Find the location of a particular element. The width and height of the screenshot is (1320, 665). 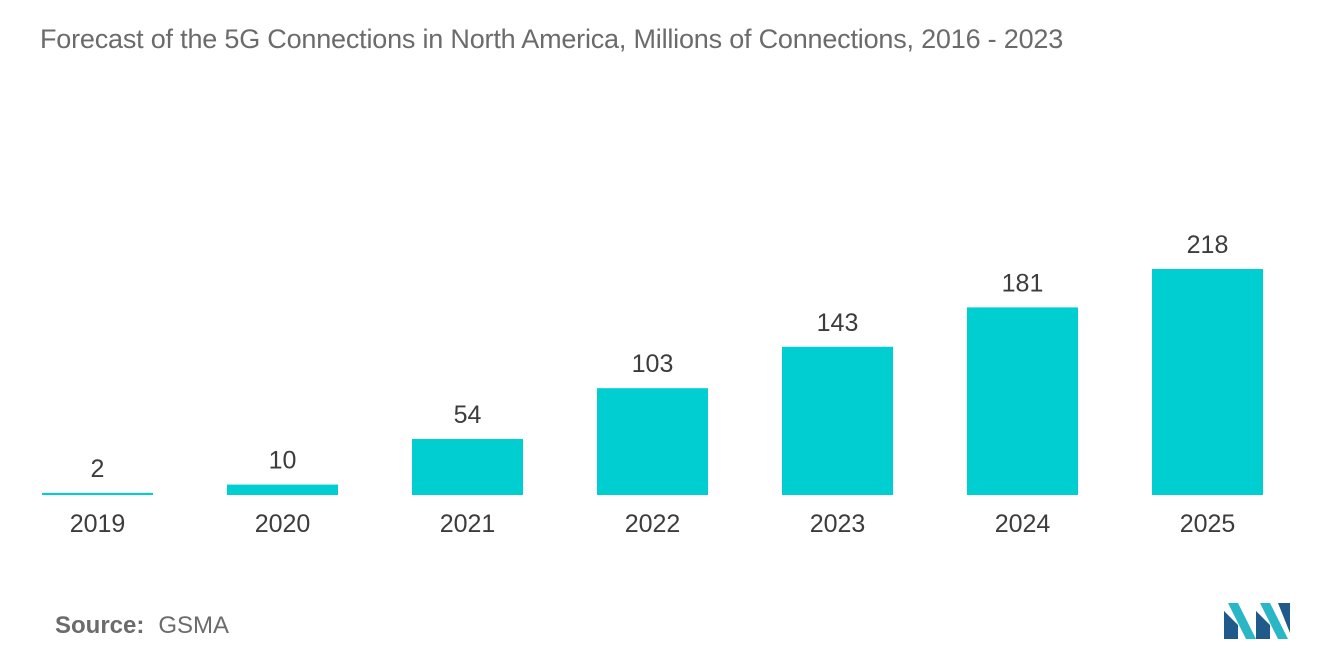

value-label-2023: 143 is located at coordinates (838, 323).